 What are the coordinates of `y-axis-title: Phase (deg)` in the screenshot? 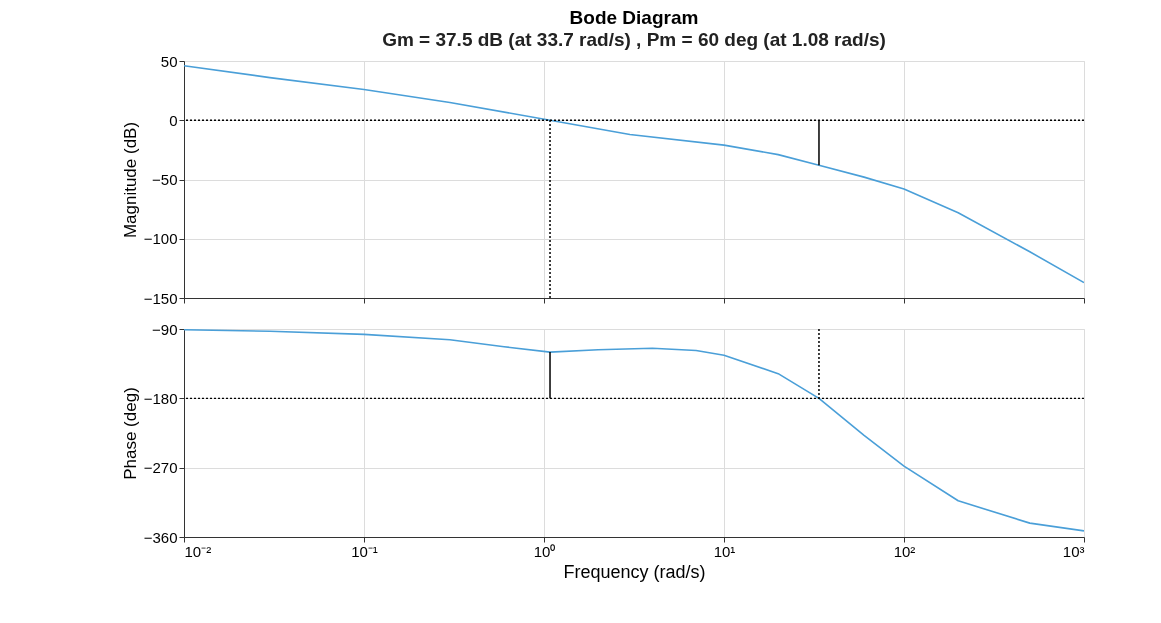 It's located at (130, 433).